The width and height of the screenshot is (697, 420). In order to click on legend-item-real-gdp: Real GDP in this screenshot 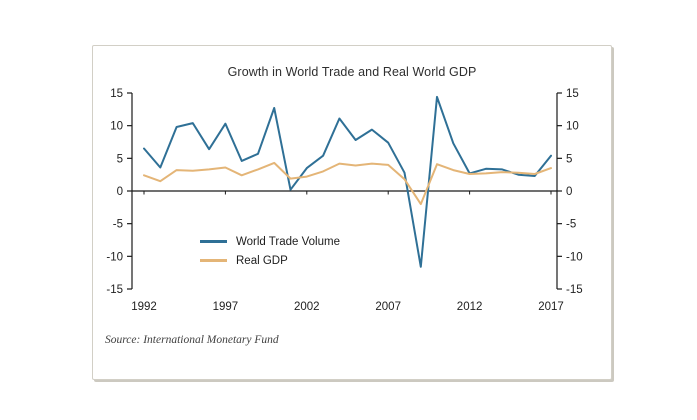, I will do `click(270, 260)`.